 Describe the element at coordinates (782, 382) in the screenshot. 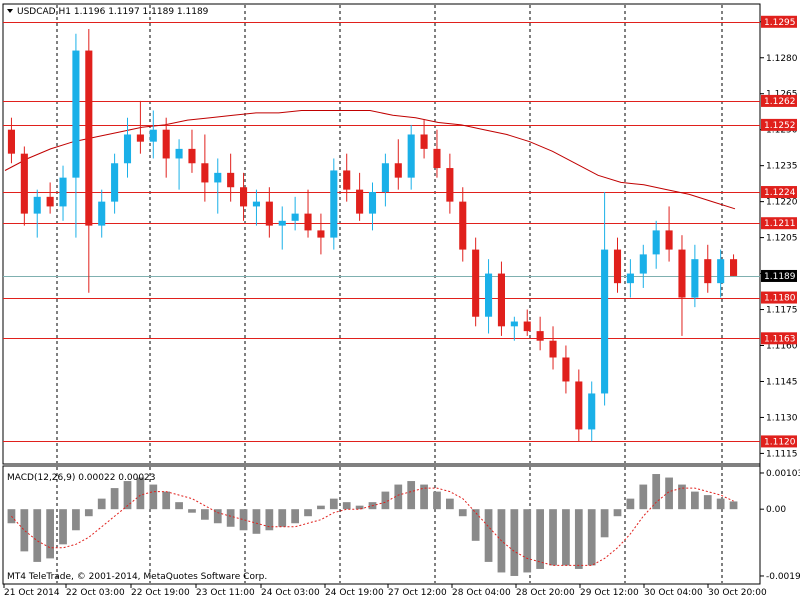

I see `price-tick-label: 1.1145` at that location.